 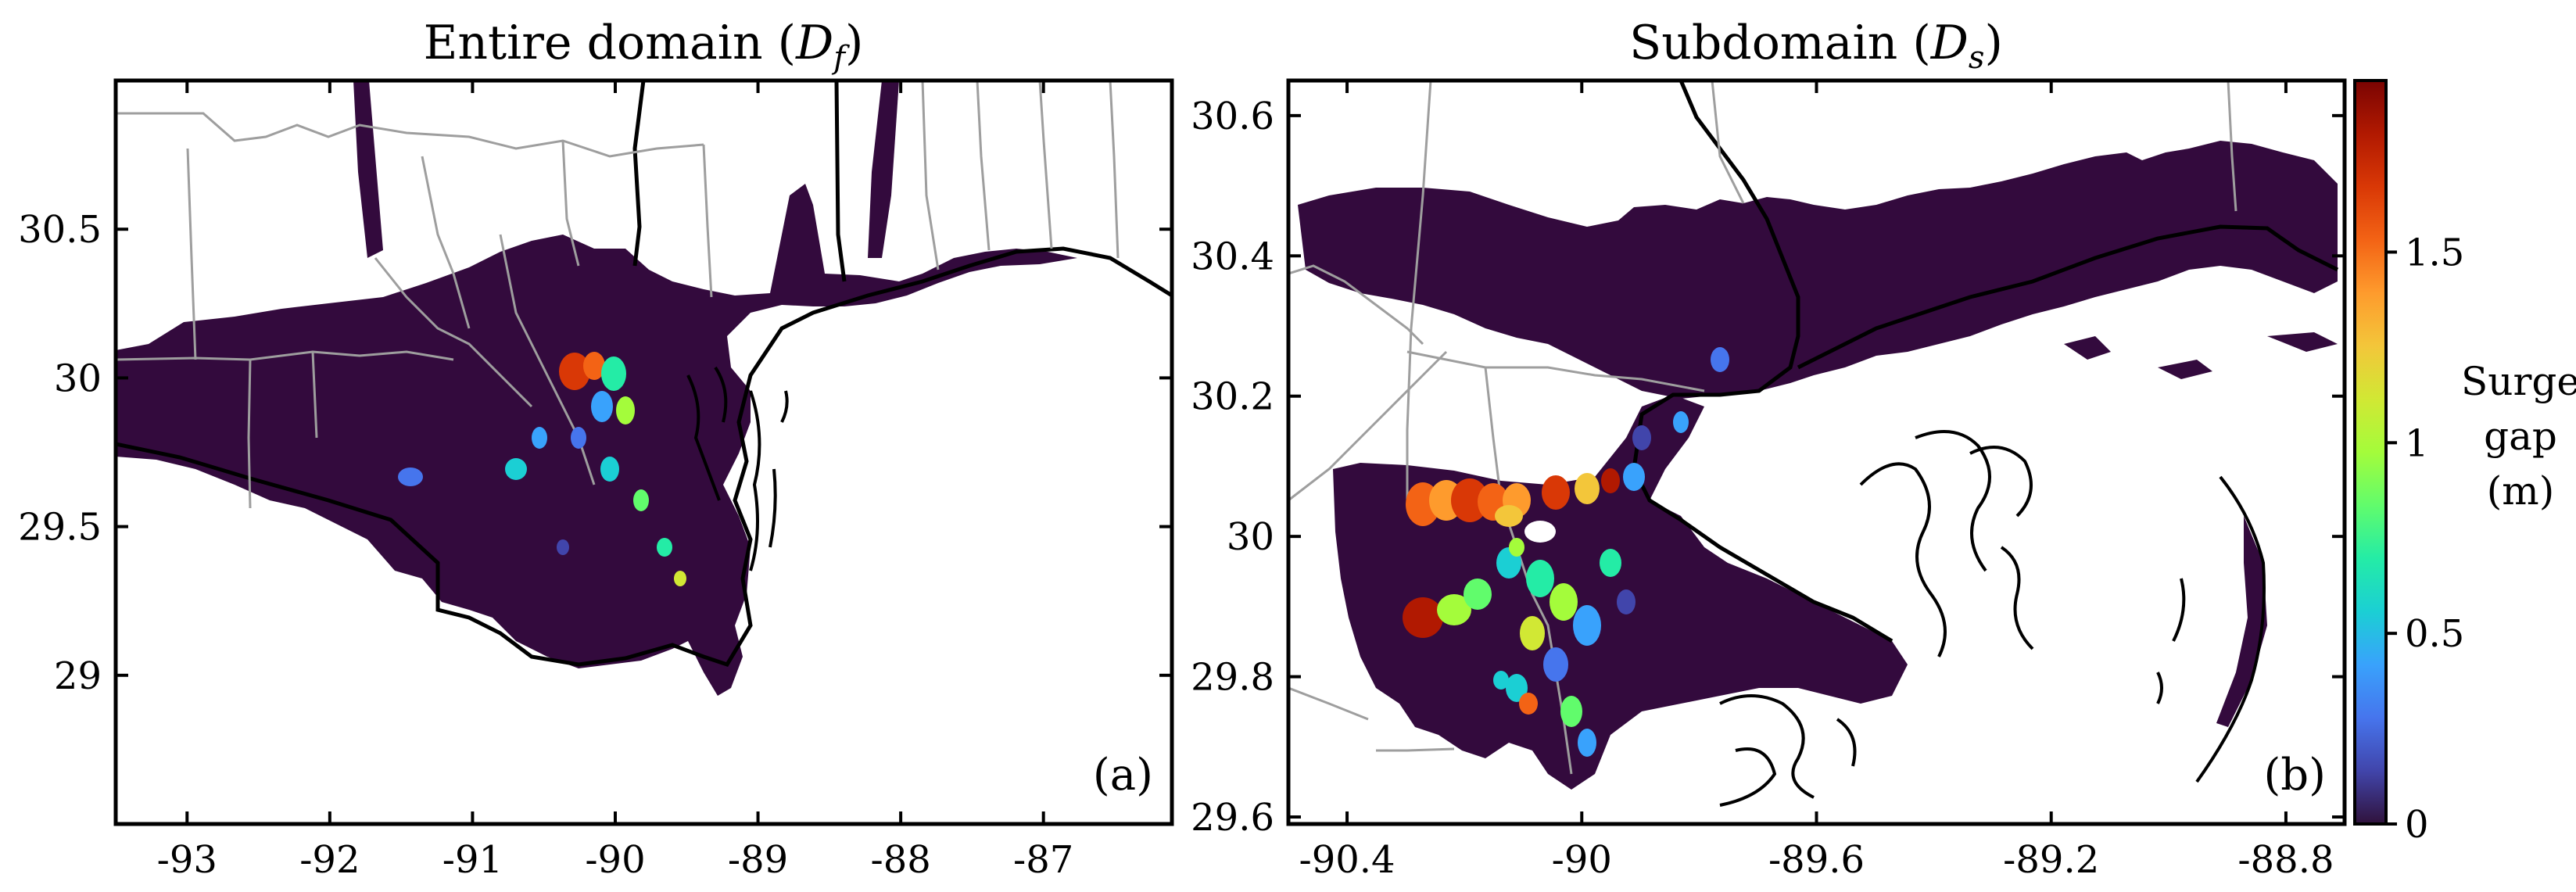 I want to click on xtick-label: -88, so click(x=900, y=860).